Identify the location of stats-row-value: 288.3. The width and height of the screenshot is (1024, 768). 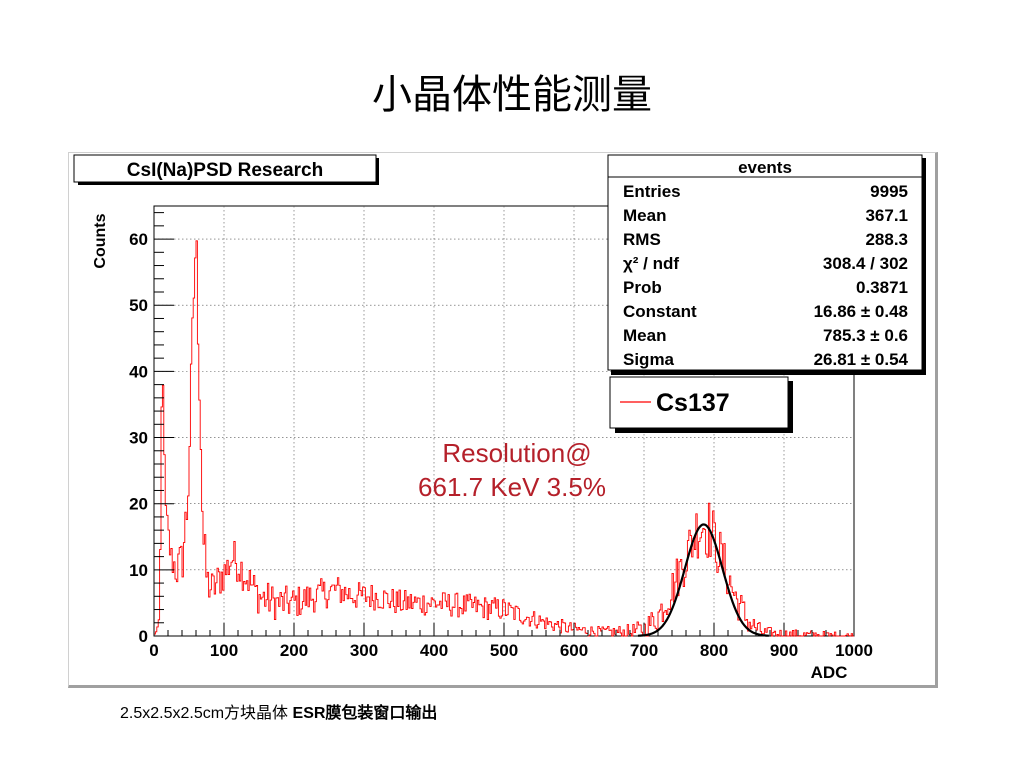
(886, 239).